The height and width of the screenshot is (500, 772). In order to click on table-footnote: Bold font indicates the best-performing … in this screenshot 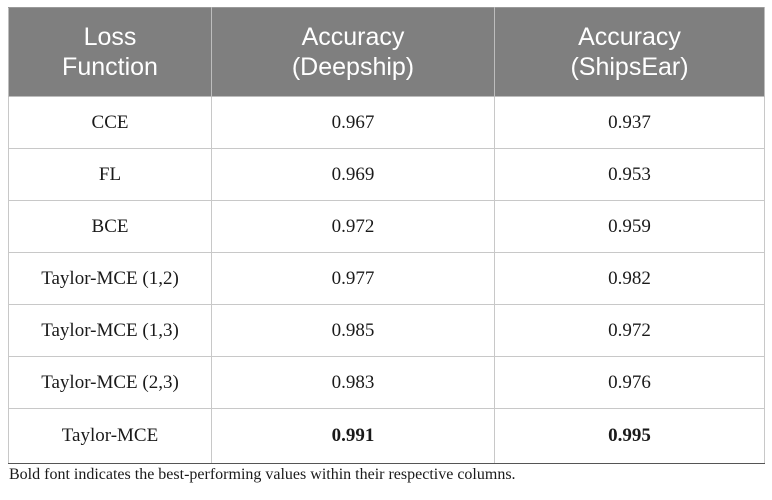, I will do `click(262, 474)`.